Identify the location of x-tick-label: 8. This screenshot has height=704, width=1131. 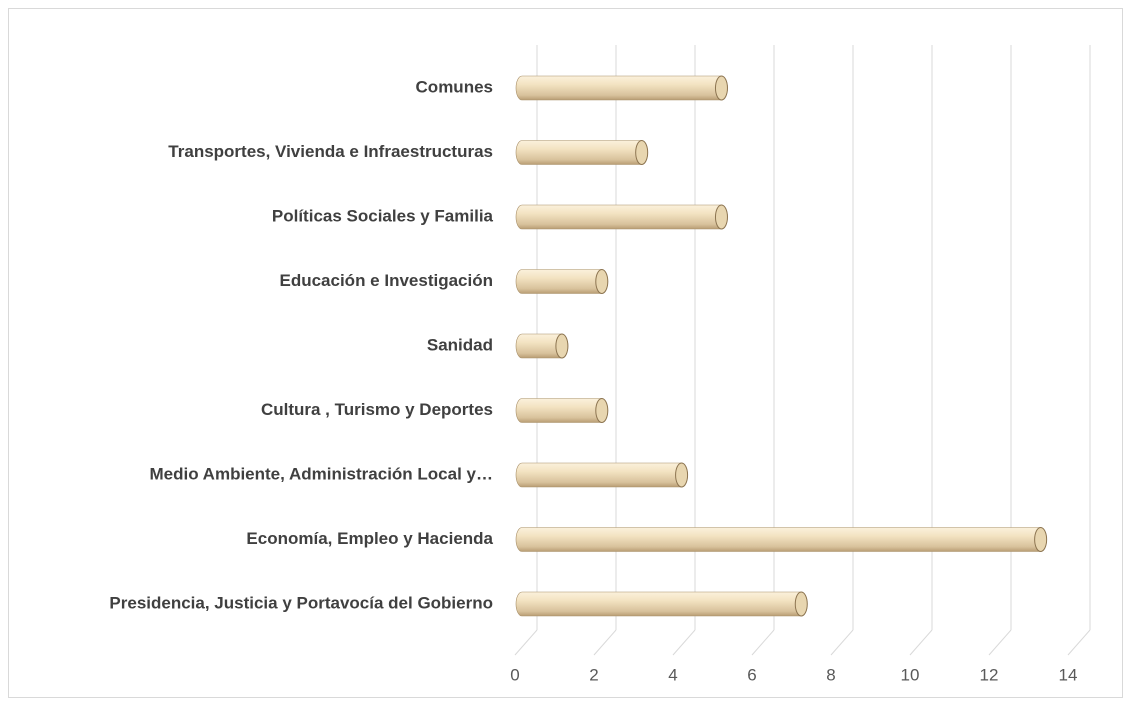
(830, 674).